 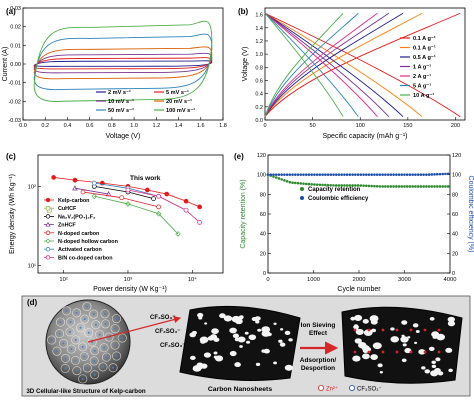 What do you see at coordinates (259, 108) in the screenshot?
I see `b-ytick-label: 0.2` at bounding box center [259, 108].